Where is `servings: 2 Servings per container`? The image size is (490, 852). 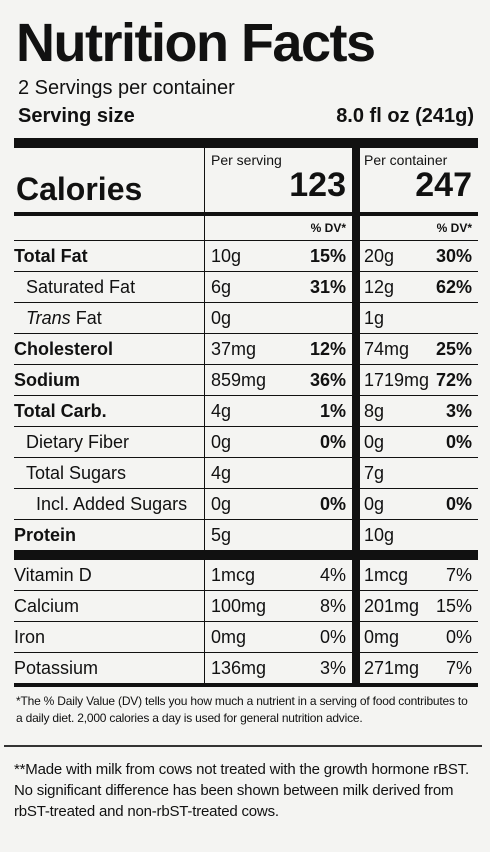
servings: 2 Servings per container is located at coordinates (126, 88).